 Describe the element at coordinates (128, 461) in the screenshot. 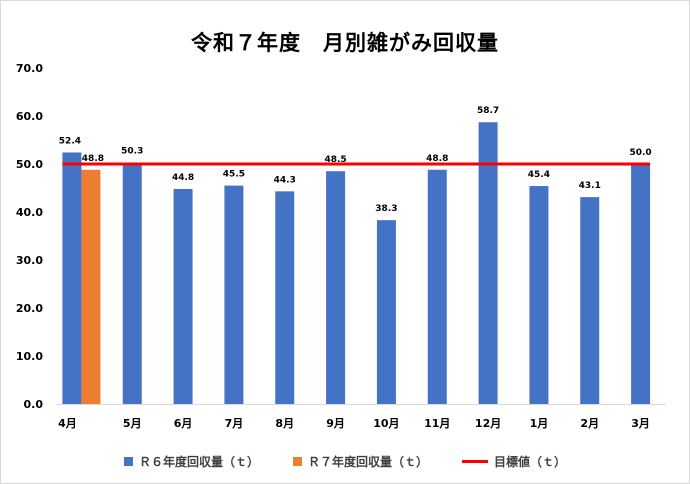

I see `legend-swatch-r6` at that location.